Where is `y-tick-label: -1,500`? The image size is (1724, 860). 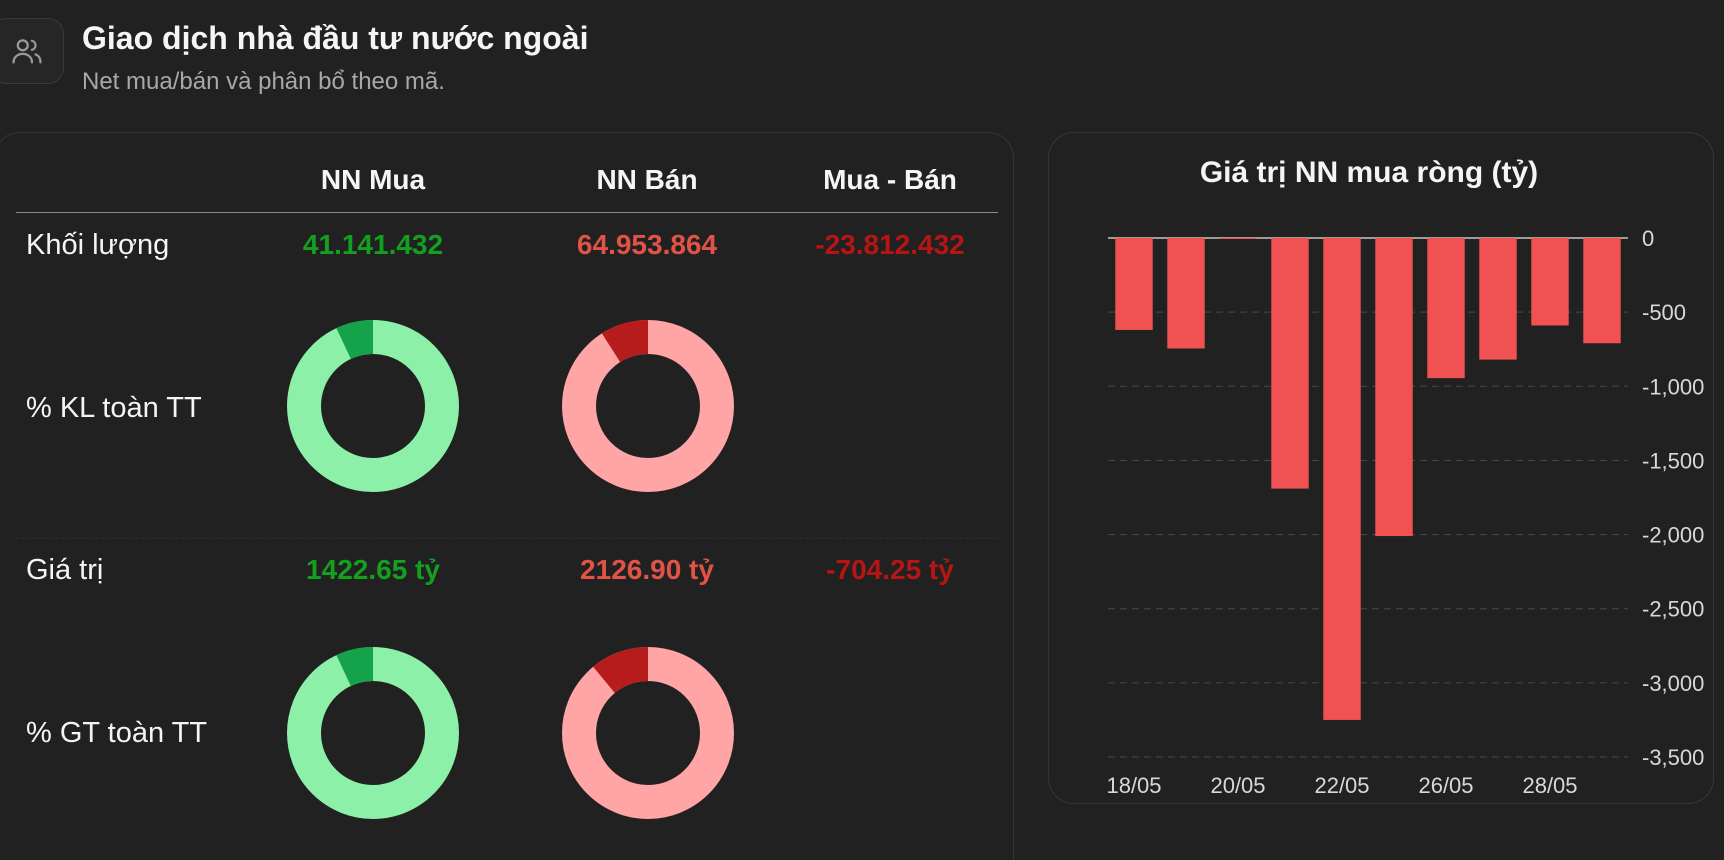
y-tick-label: -1,500 is located at coordinates (1673, 460).